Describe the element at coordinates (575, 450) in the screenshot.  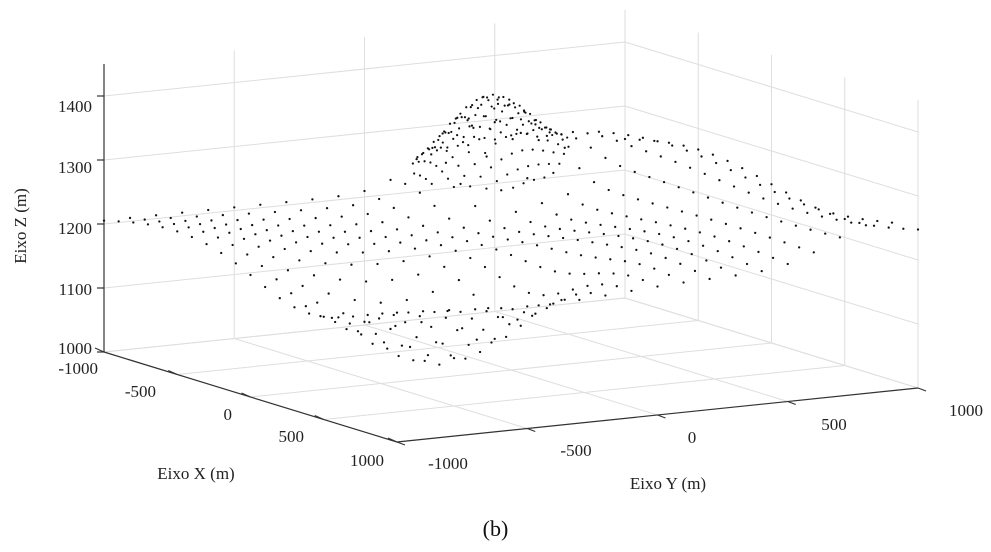
I see `y-tick-label-neg500: -500` at that location.